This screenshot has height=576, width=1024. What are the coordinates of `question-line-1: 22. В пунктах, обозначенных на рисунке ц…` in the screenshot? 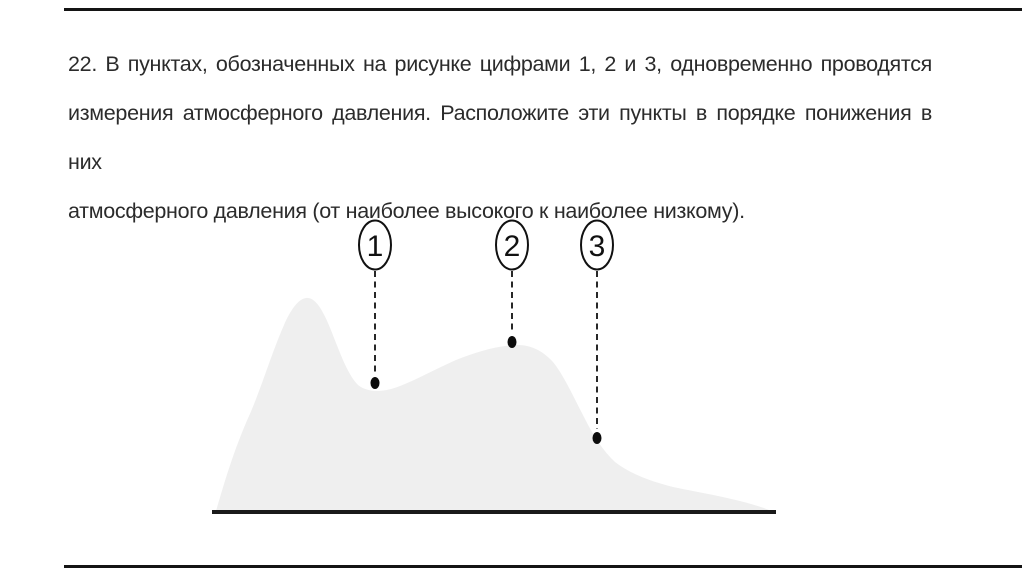 It's located at (500, 64).